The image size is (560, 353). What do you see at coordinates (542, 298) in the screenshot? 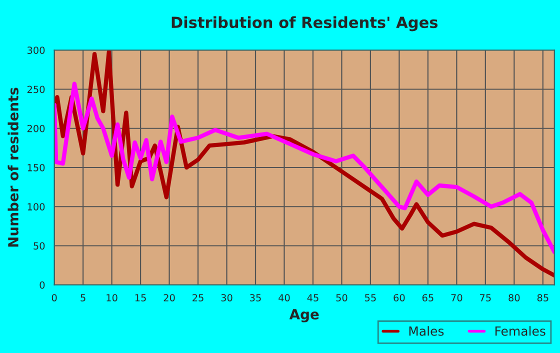
I see `x-tick-label: 85` at bounding box center [542, 298].